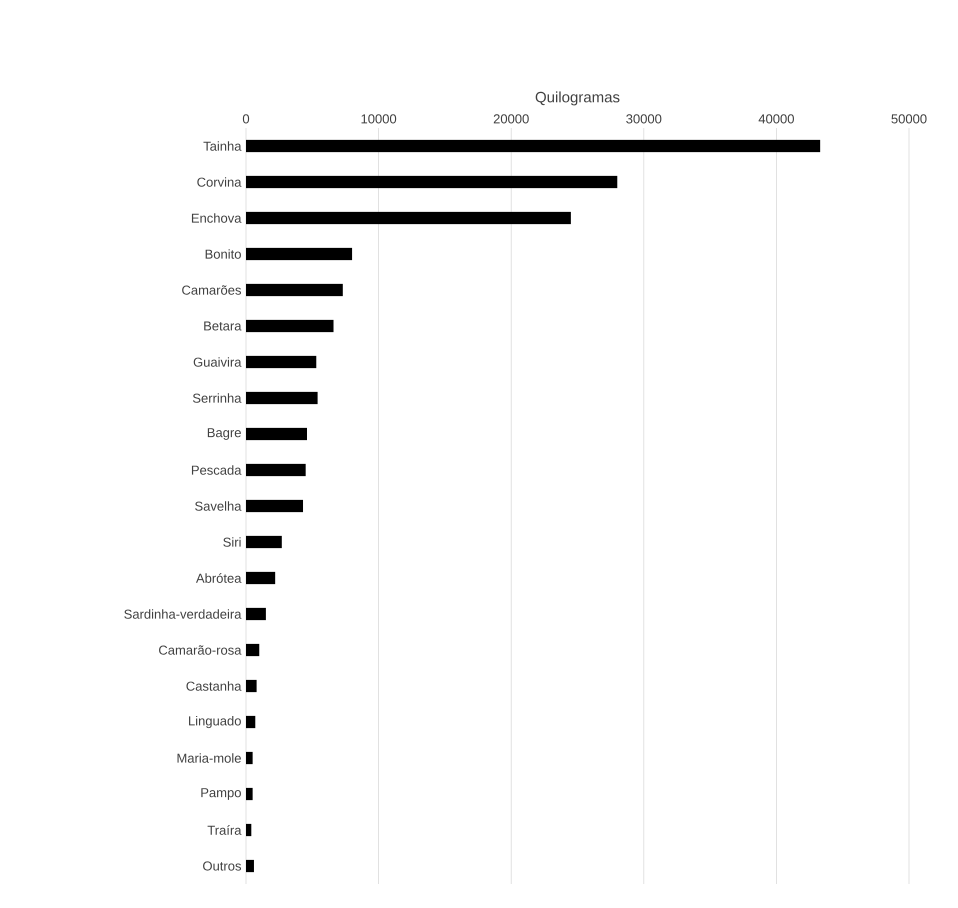  I want to click on y-tick-label: Sardinha-verdadeira, so click(183, 614).